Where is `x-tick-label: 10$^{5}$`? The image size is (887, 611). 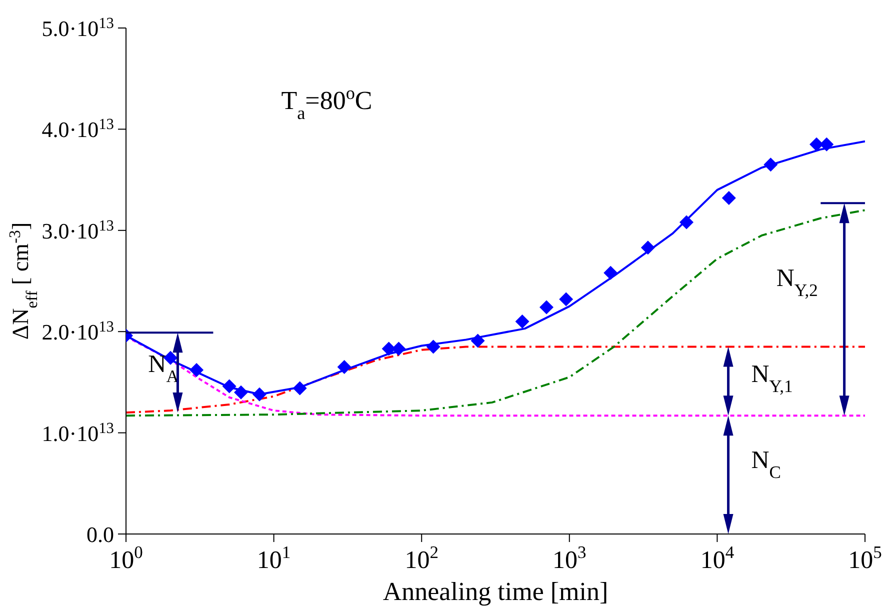
x-tick-label: 10$^{5}$ is located at coordinates (865, 558).